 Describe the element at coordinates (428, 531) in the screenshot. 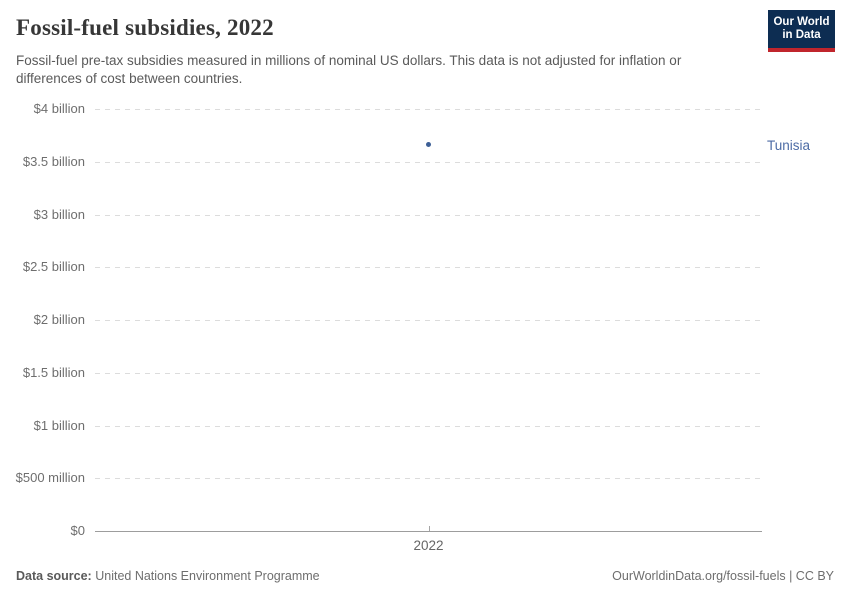

I see `x-axis-baseline` at that location.